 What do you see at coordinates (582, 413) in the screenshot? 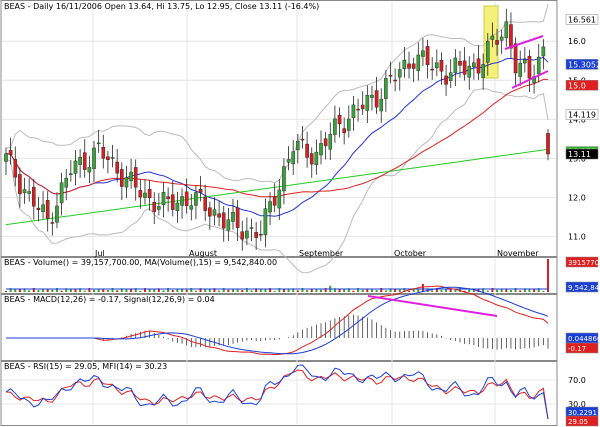
I see `price-label: 30.2291` at bounding box center [582, 413].